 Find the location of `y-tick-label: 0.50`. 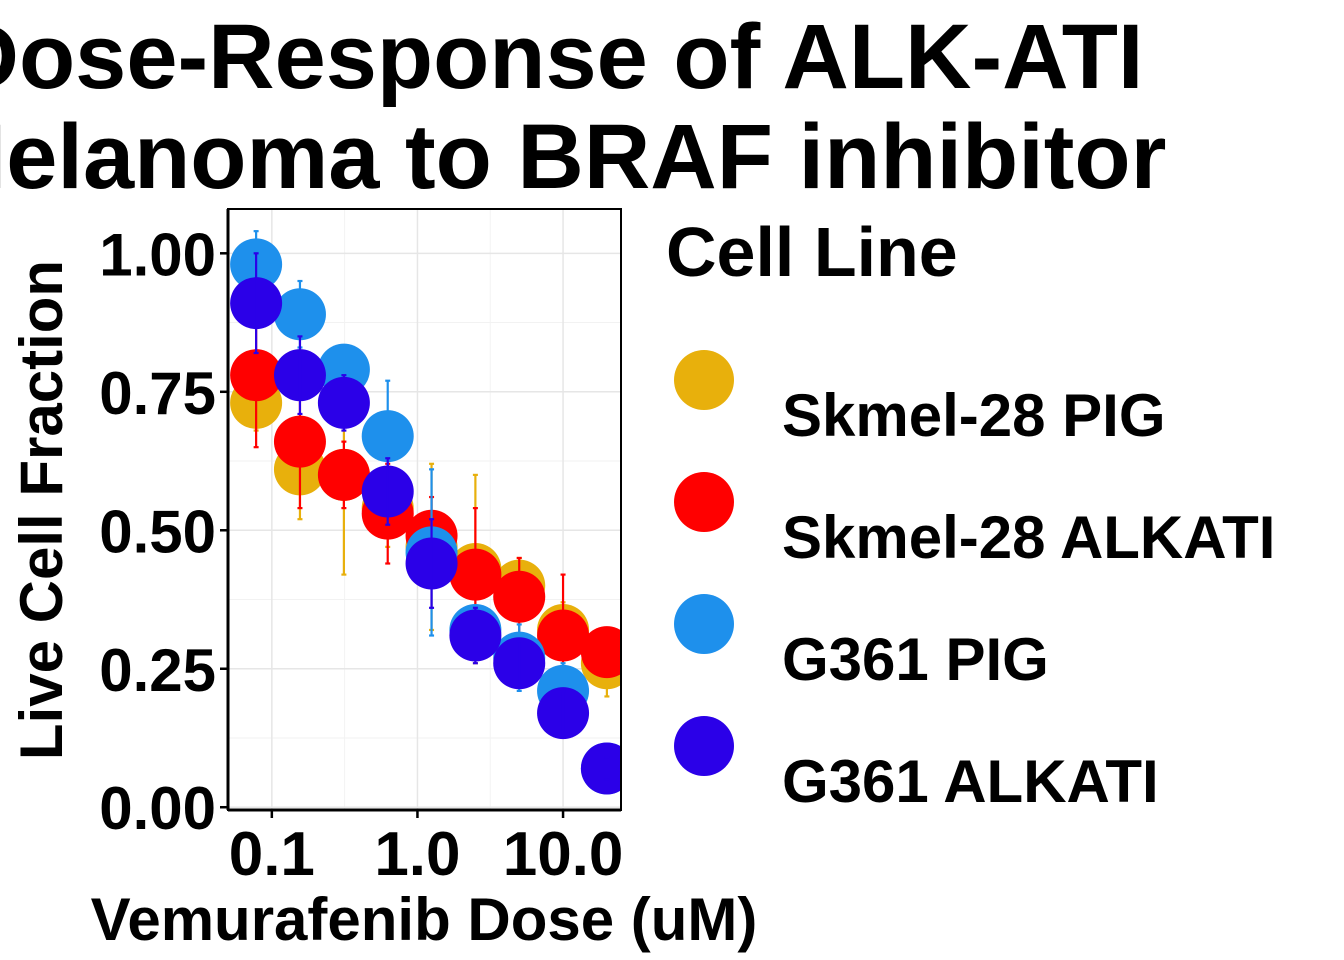

y-tick-label: 0.50 is located at coordinates (157, 531).